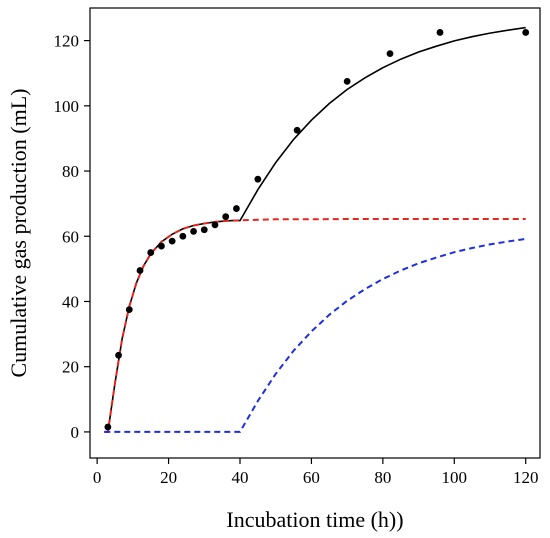 The image size is (550, 538). What do you see at coordinates (97, 477) in the screenshot?
I see `x-tick-label: 0` at bounding box center [97, 477].